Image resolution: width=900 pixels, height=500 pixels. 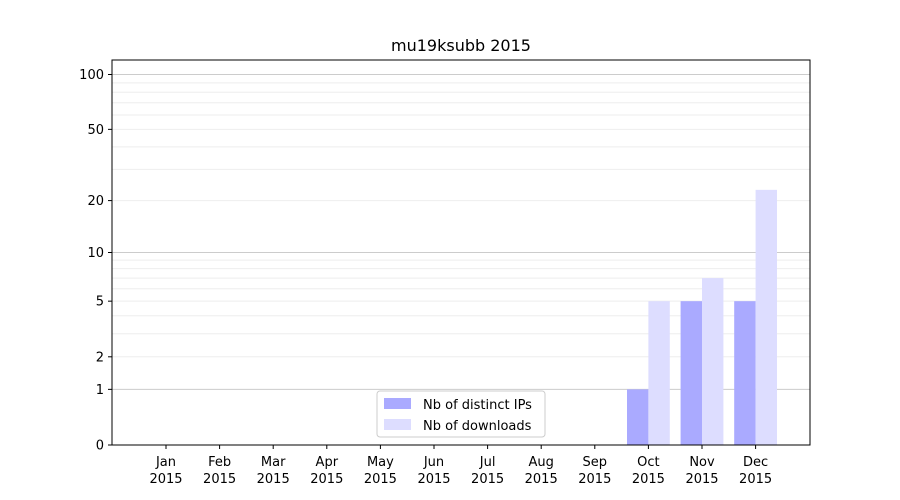 What do you see at coordinates (219, 462) in the screenshot?
I see `x-tick-label: Feb` at bounding box center [219, 462].